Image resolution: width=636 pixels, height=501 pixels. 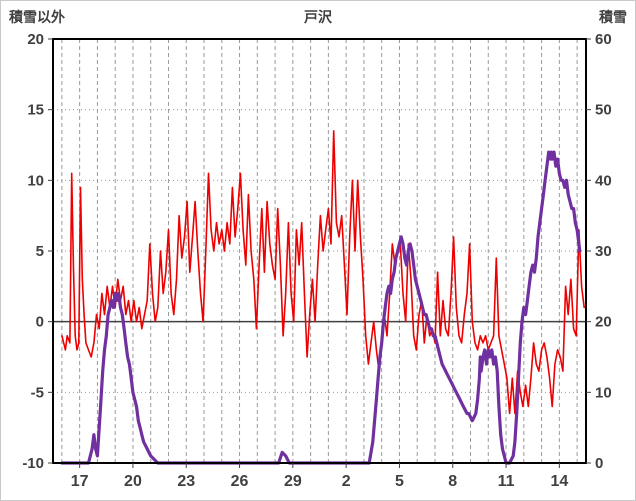 I want to click on right-tick-label: 40, so click(x=603, y=180).